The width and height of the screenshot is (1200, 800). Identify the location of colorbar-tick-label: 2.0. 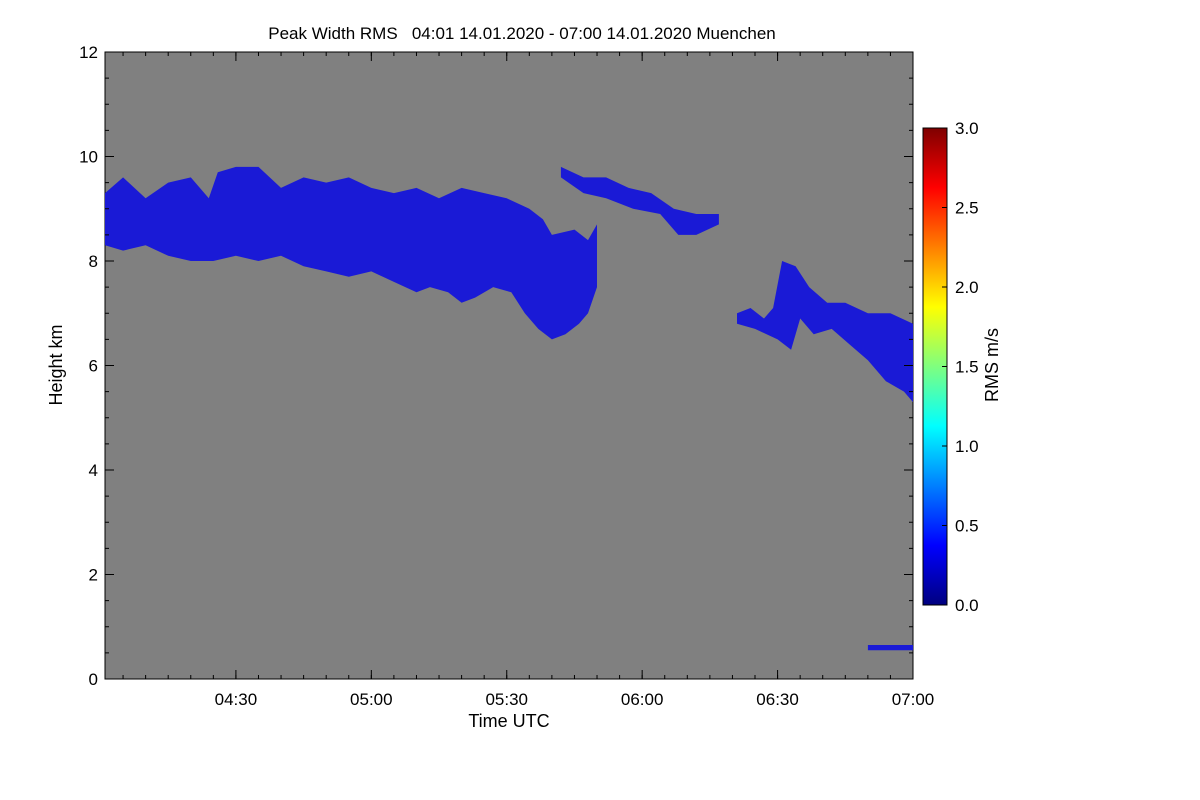
(967, 287).